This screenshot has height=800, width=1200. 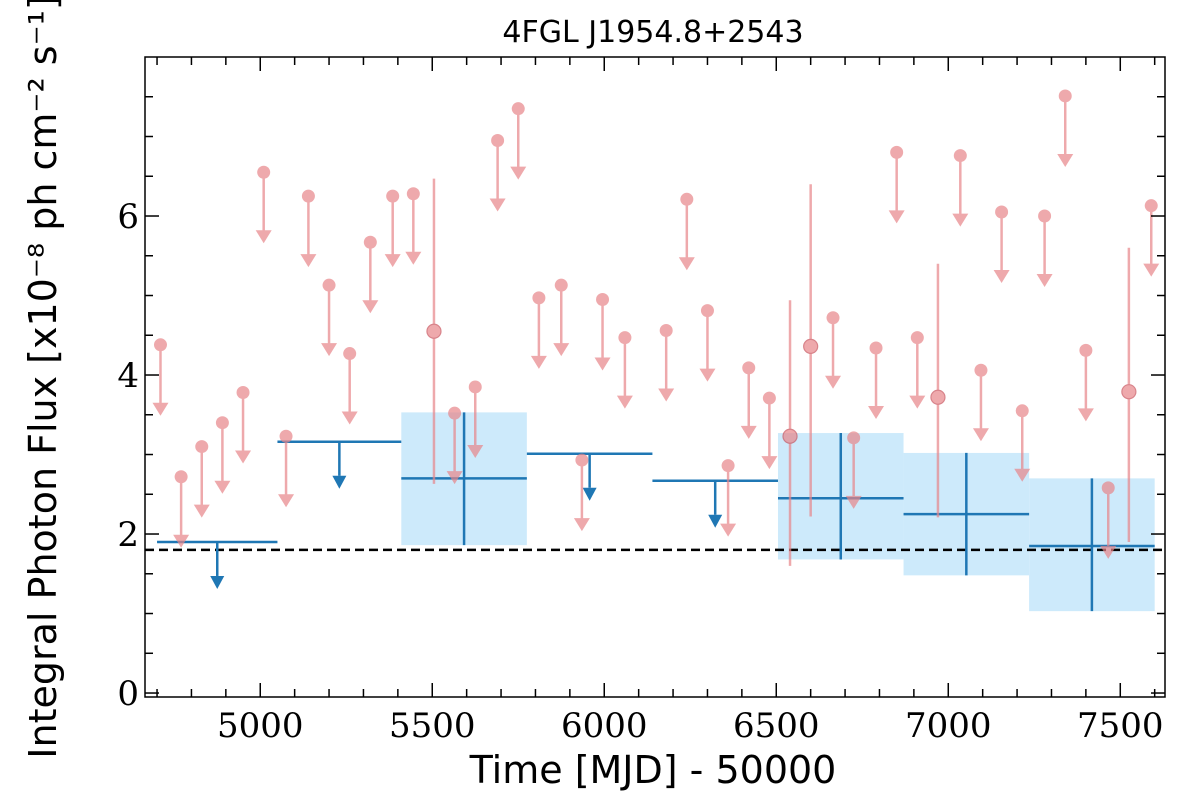 I want to click on short-bin-detection, so click(x=434, y=331).